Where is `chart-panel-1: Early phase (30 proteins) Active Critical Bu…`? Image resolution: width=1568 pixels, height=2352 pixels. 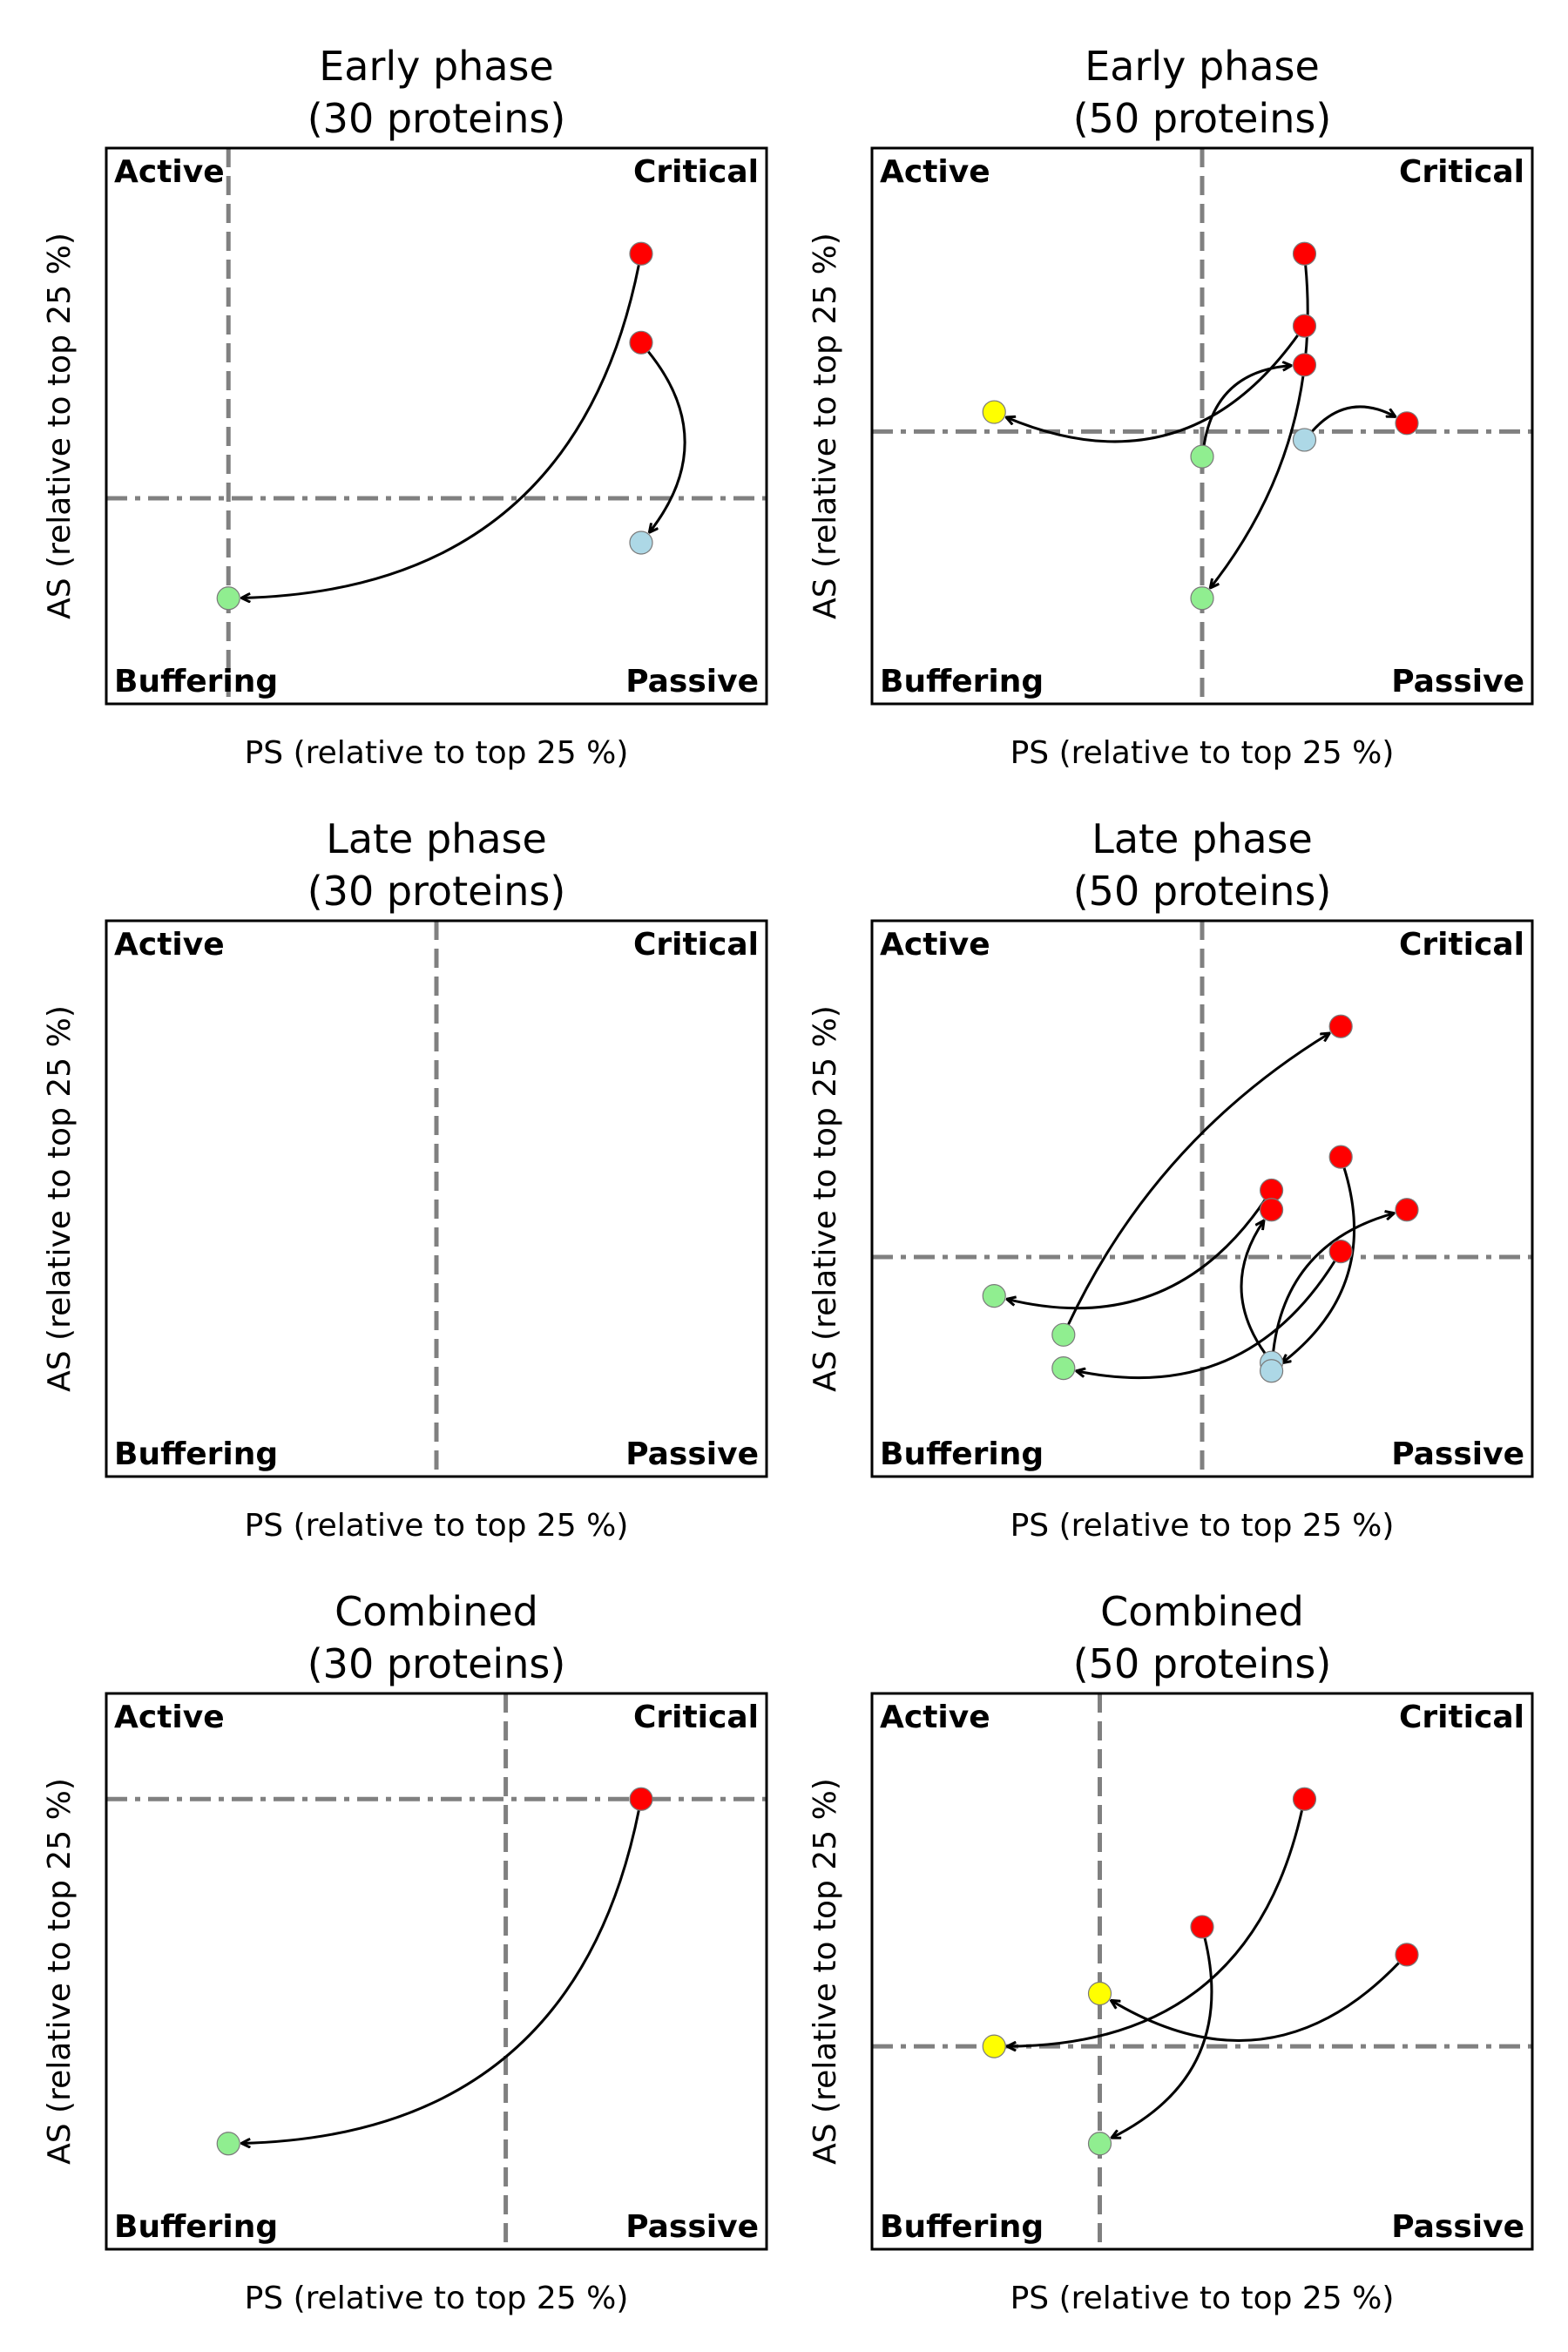
chart-panel-1: Early phase (30 proteins) Active Critical Bu… is located at coordinates (405, 407).